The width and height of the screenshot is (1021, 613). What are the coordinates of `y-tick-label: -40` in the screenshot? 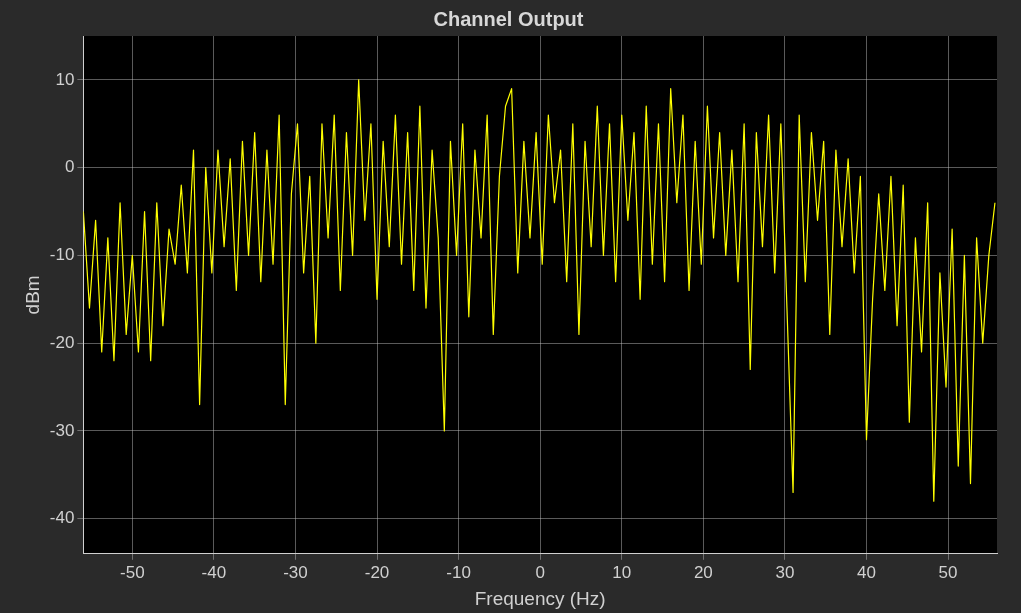 It's located at (62, 518).